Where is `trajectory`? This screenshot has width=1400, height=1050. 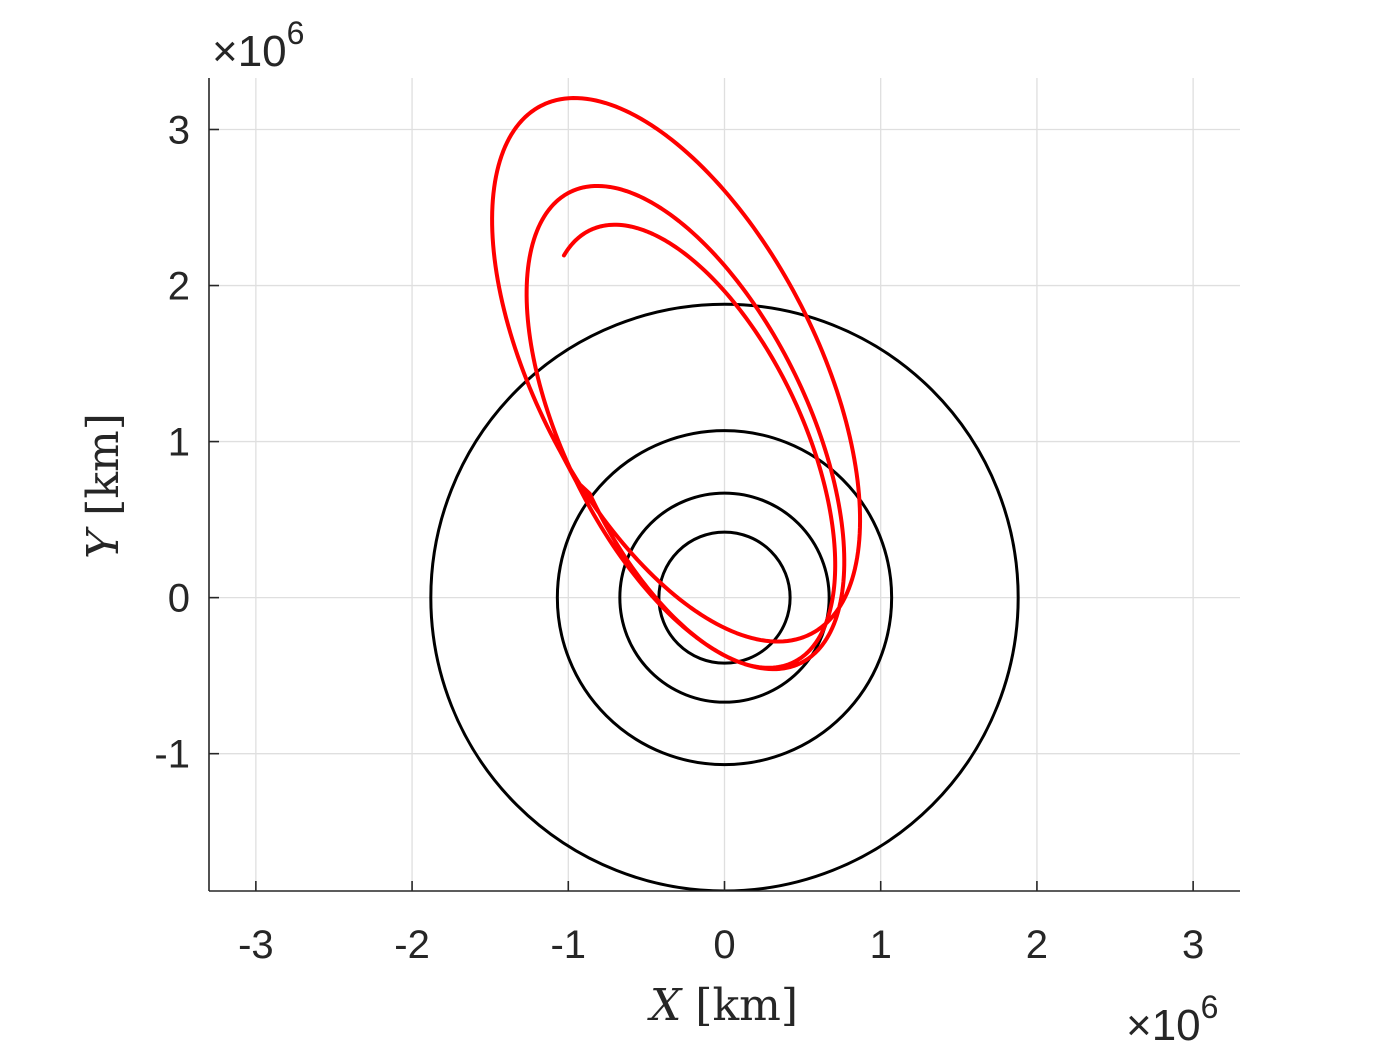 trajectory is located at coordinates (676, 384).